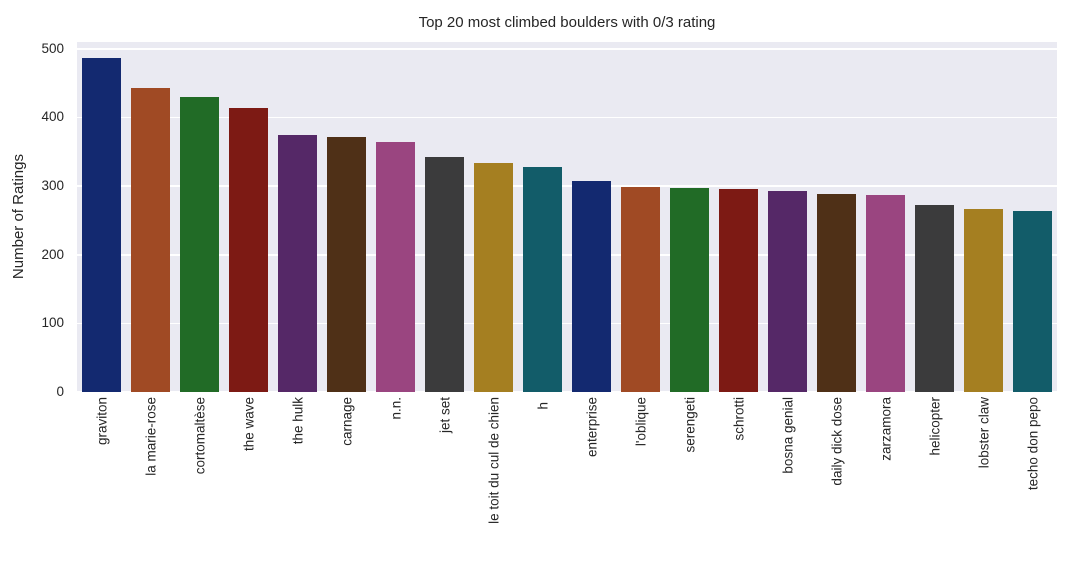 This screenshot has width=1080, height=576. I want to click on y-tick-label: 100, so click(52, 323).